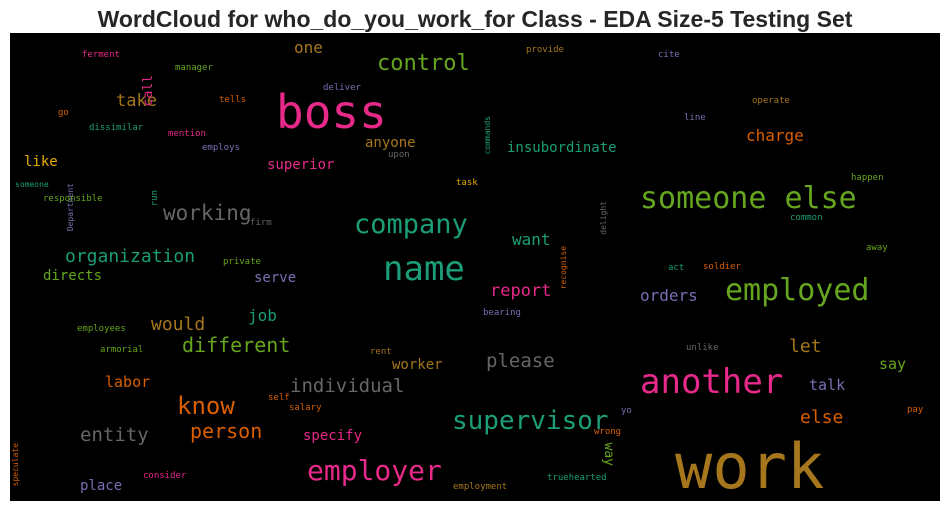  What do you see at coordinates (101, 55) in the screenshot?
I see `word-ferment: ferment` at bounding box center [101, 55].